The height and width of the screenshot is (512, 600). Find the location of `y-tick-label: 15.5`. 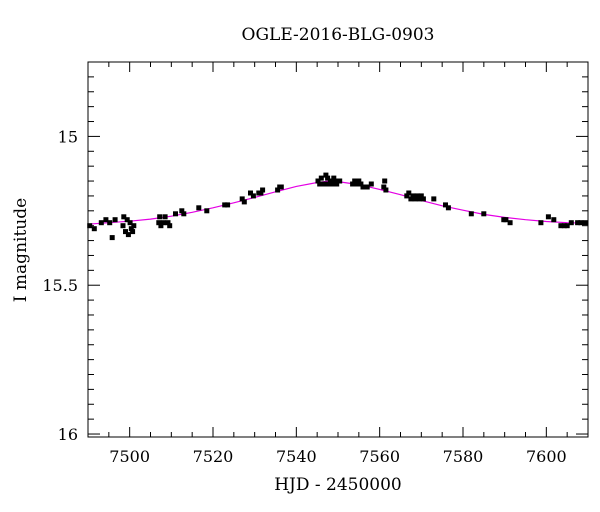

y-tick-label: 15.5 is located at coordinates (60, 285).